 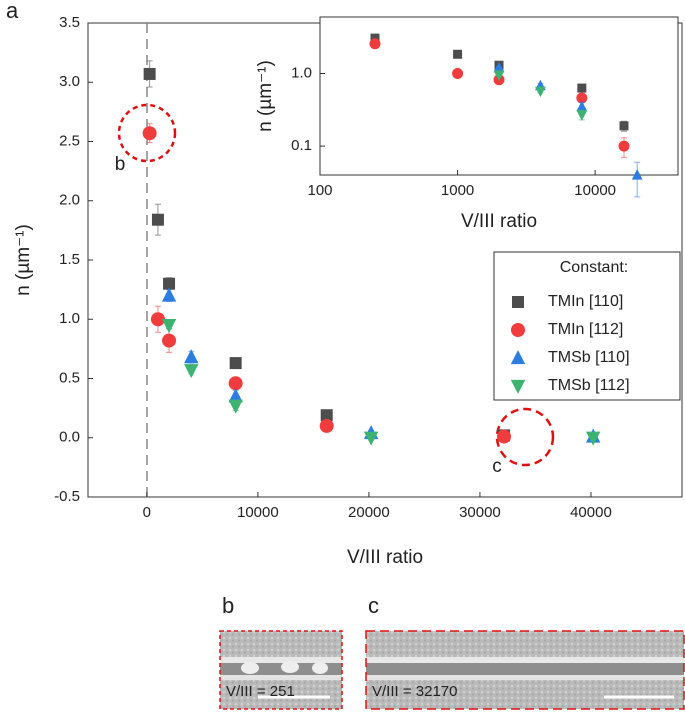 I want to click on legend-label: TMIn [112], so click(x=585, y=329).